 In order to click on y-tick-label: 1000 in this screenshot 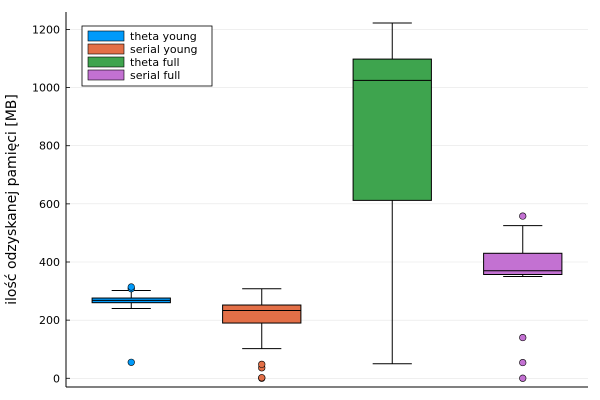, I will do `click(46, 88)`.